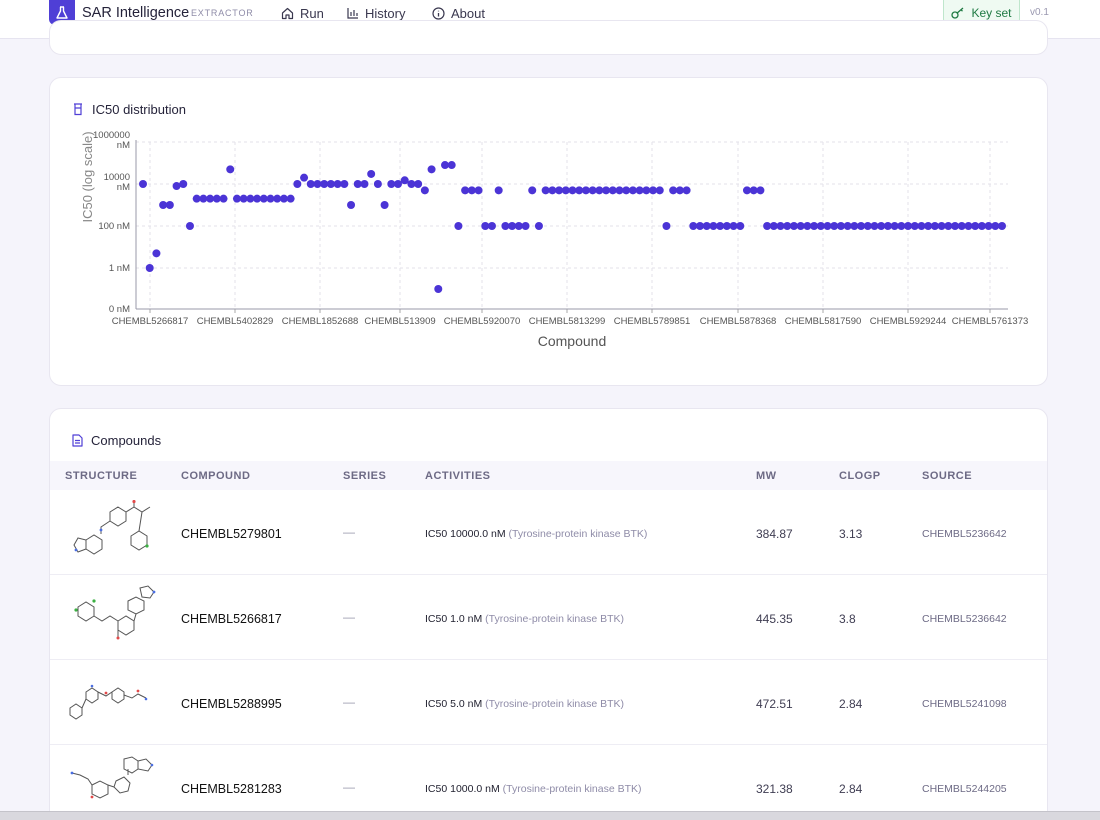 The image size is (1100, 820). I want to click on nav-run-label: Run, so click(312, 13).